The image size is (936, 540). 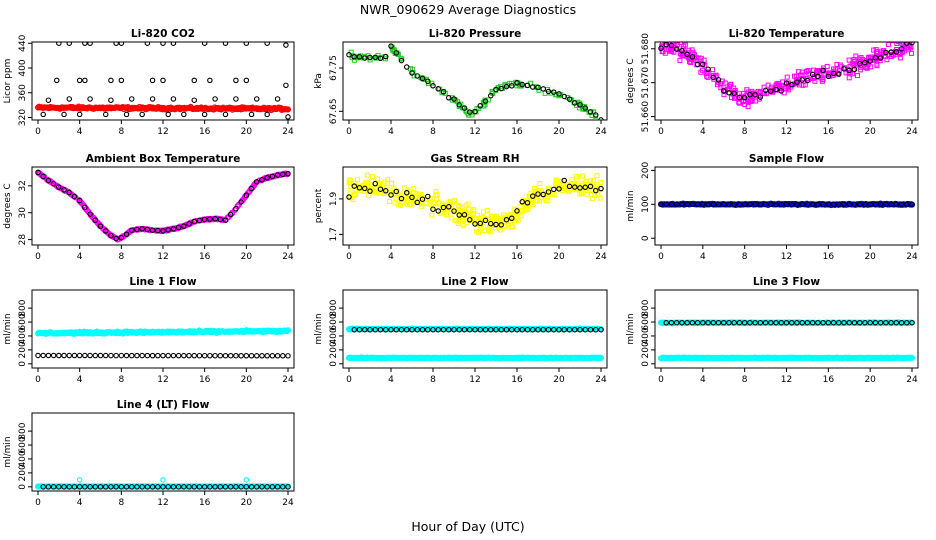 What do you see at coordinates (23, 458) in the screenshot?
I see `y-tick-label: 400` at bounding box center [23, 458].